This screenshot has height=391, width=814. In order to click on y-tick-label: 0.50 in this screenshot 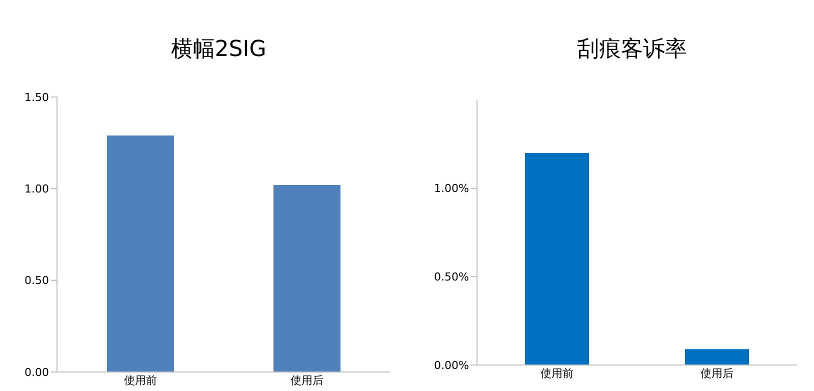, I will do `click(36, 281)`.